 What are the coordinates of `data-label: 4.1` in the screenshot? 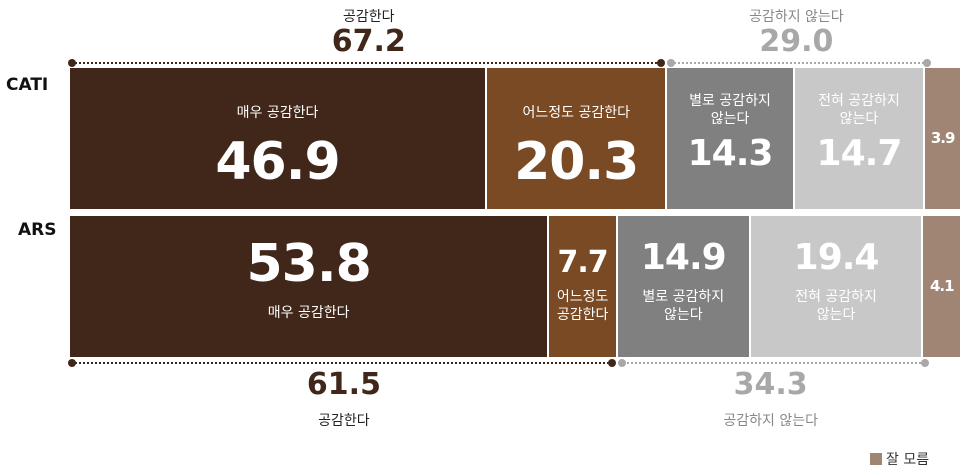 It's located at (942, 285).